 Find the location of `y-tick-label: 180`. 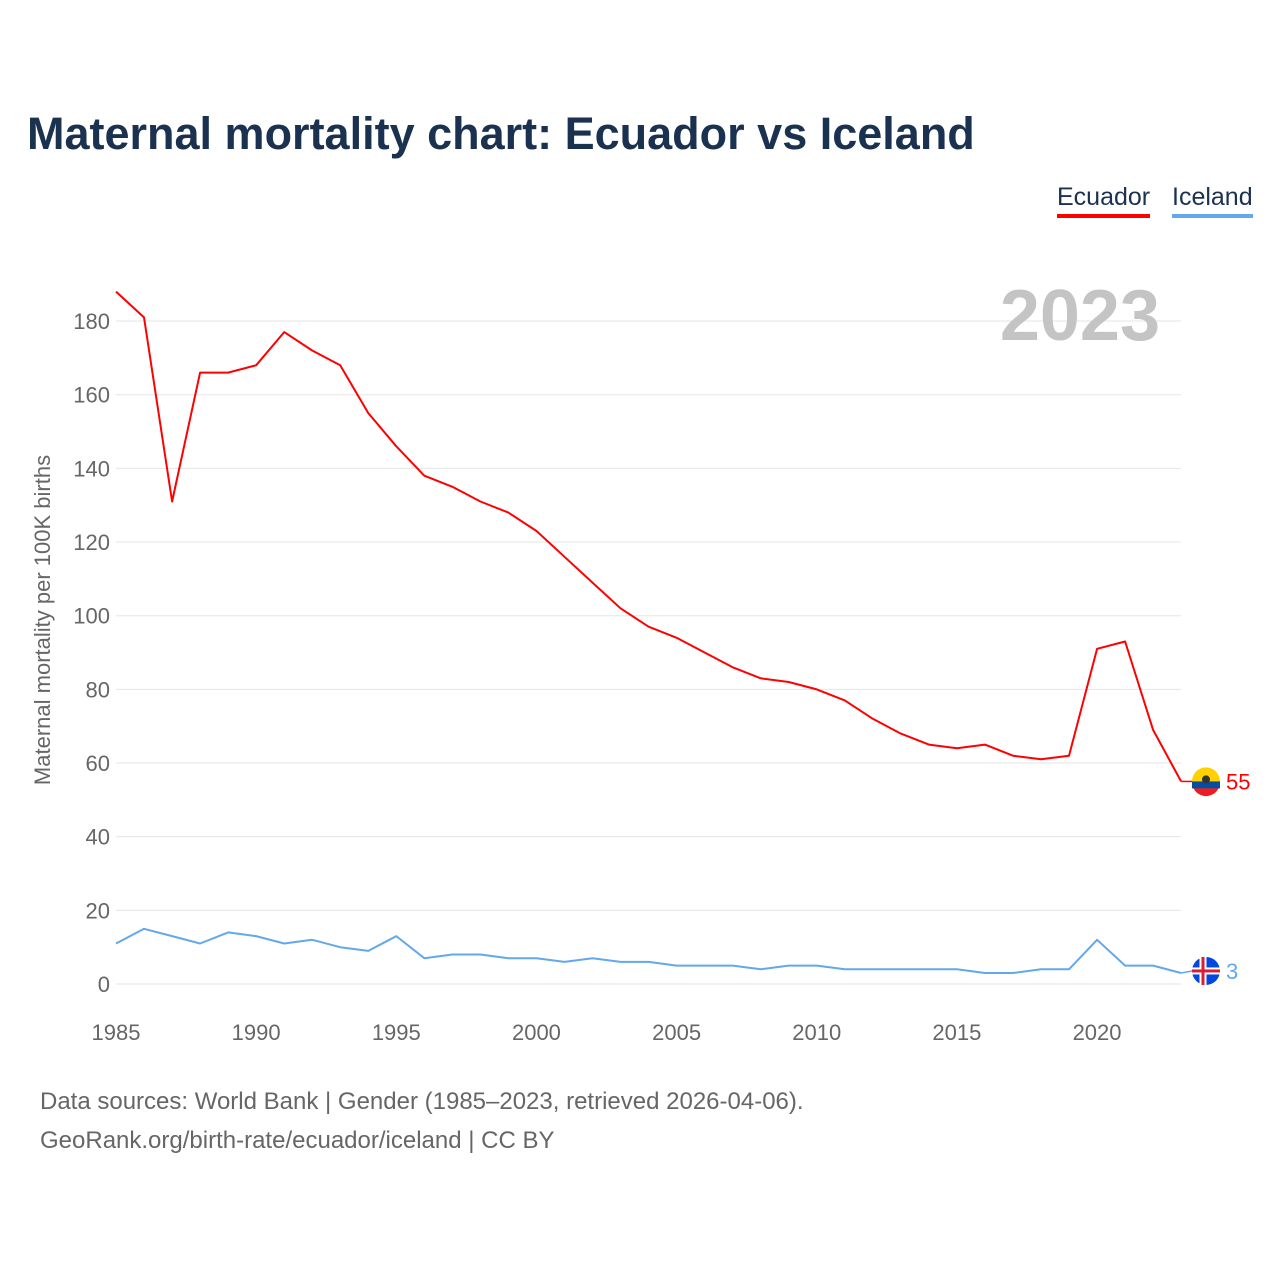

y-tick-label: 180 is located at coordinates (91, 321).